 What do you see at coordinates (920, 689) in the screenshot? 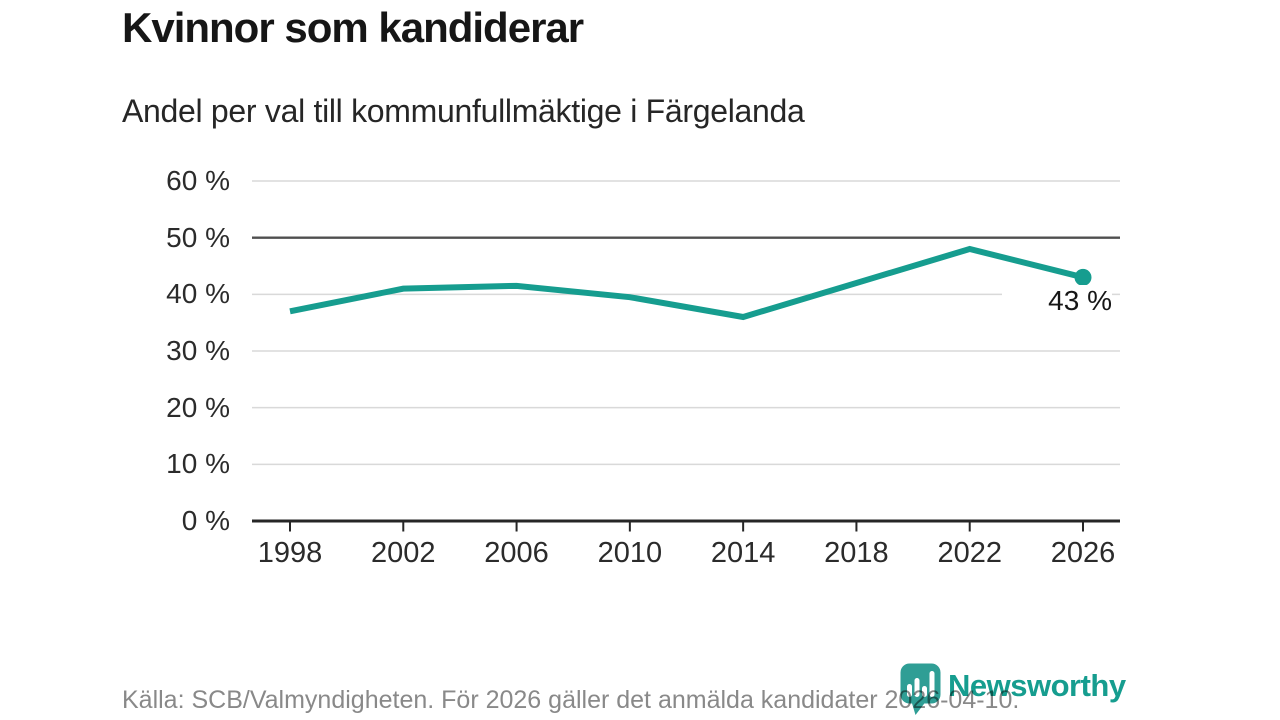
I see `chart-speech-bubble-icon` at bounding box center [920, 689].